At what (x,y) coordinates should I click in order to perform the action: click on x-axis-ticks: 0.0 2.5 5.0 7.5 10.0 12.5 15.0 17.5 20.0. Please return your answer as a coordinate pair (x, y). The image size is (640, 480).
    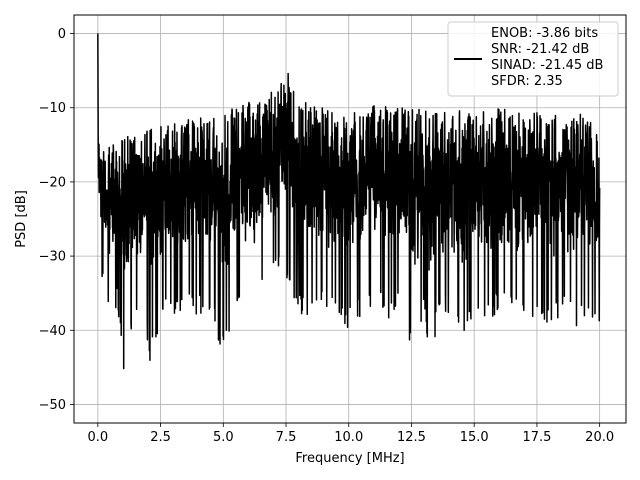
    Looking at the image, I should click on (350, 434).